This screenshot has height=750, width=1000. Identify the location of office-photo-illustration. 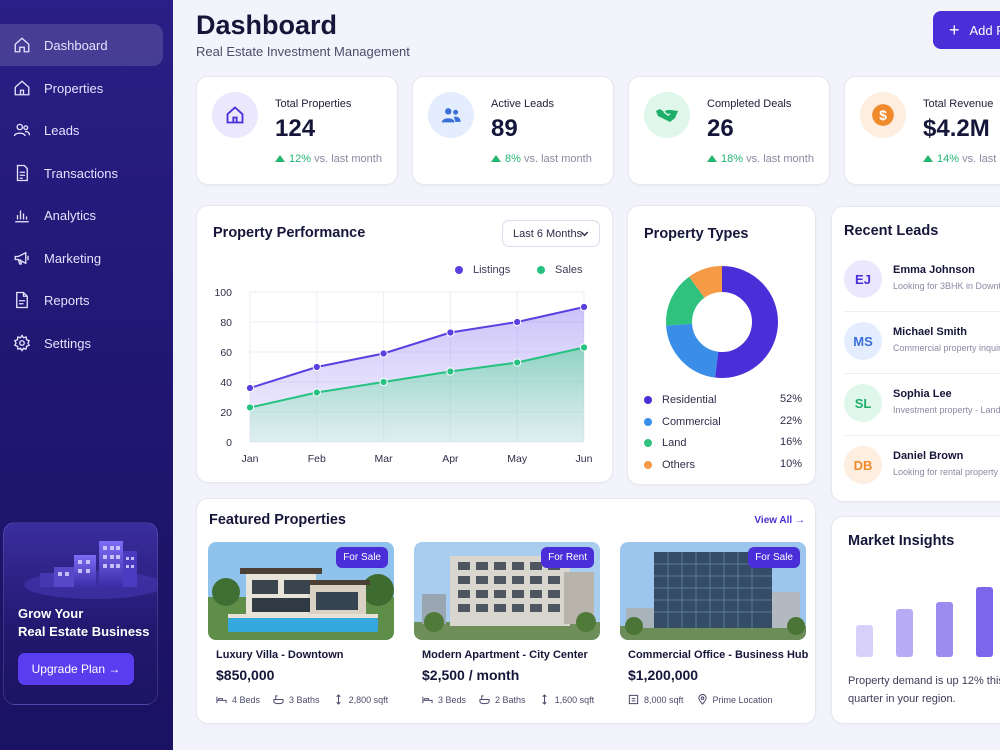
(713, 591).